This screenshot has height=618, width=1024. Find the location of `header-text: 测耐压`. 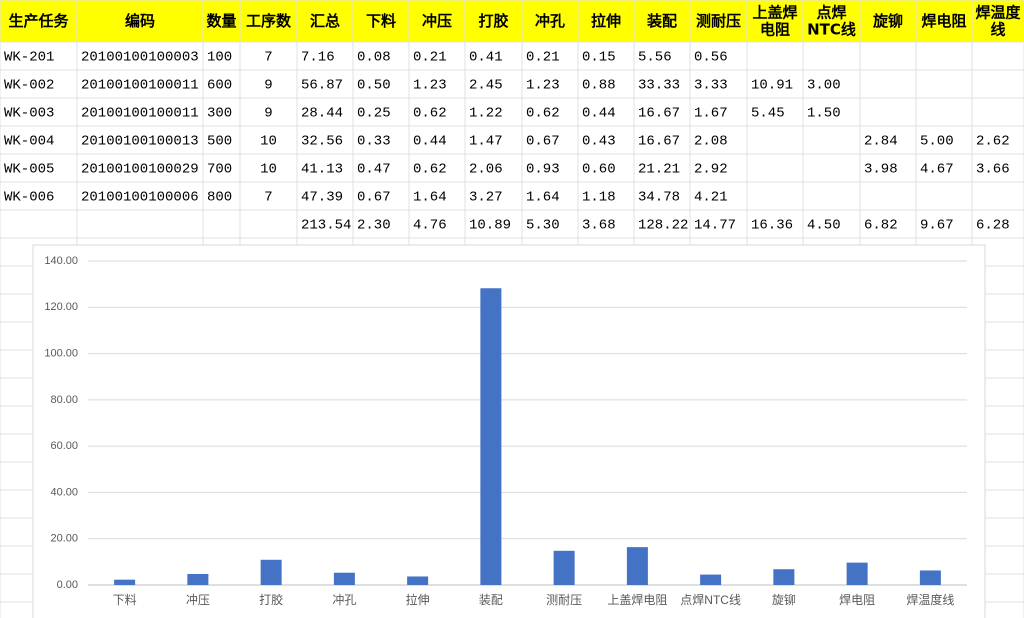

header-text: 测耐压 is located at coordinates (718, 21).